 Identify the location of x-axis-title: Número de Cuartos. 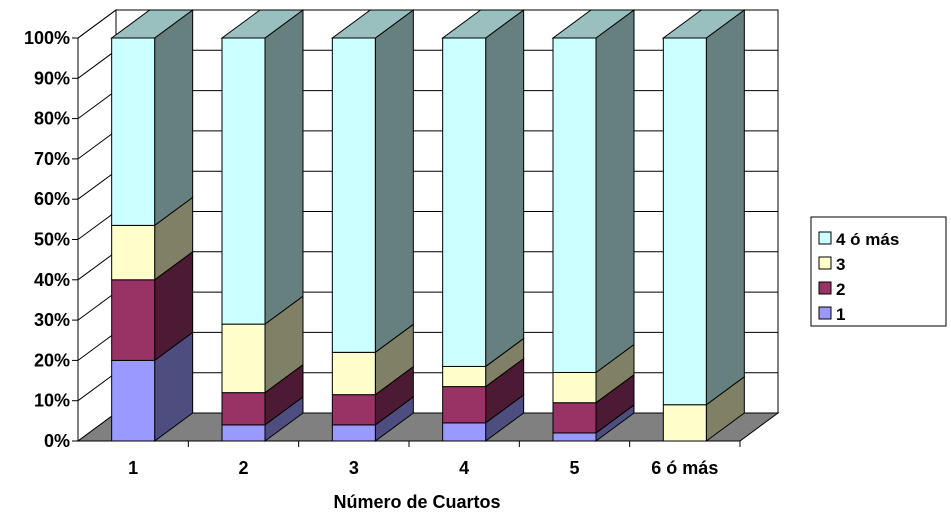
(416, 502).